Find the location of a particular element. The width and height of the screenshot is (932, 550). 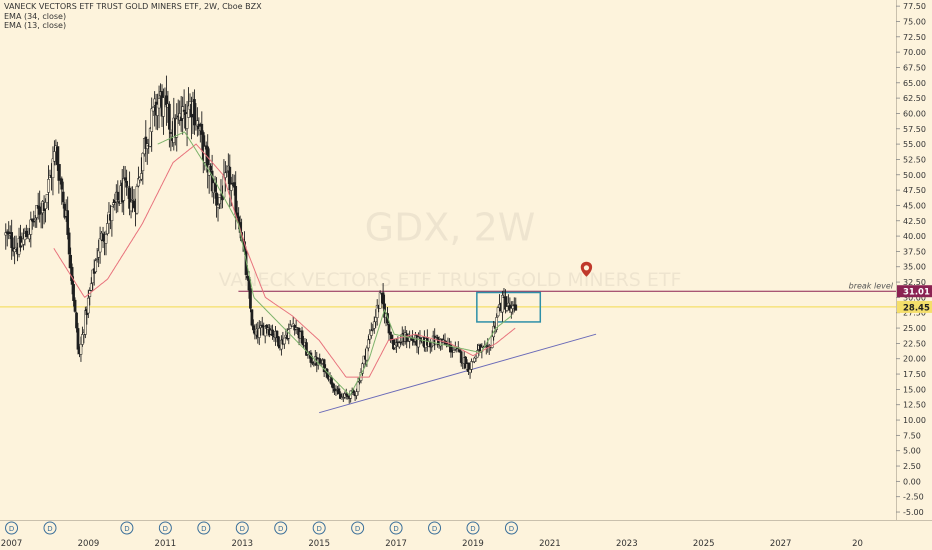

y-tick-label: 65.00 is located at coordinates (914, 83).